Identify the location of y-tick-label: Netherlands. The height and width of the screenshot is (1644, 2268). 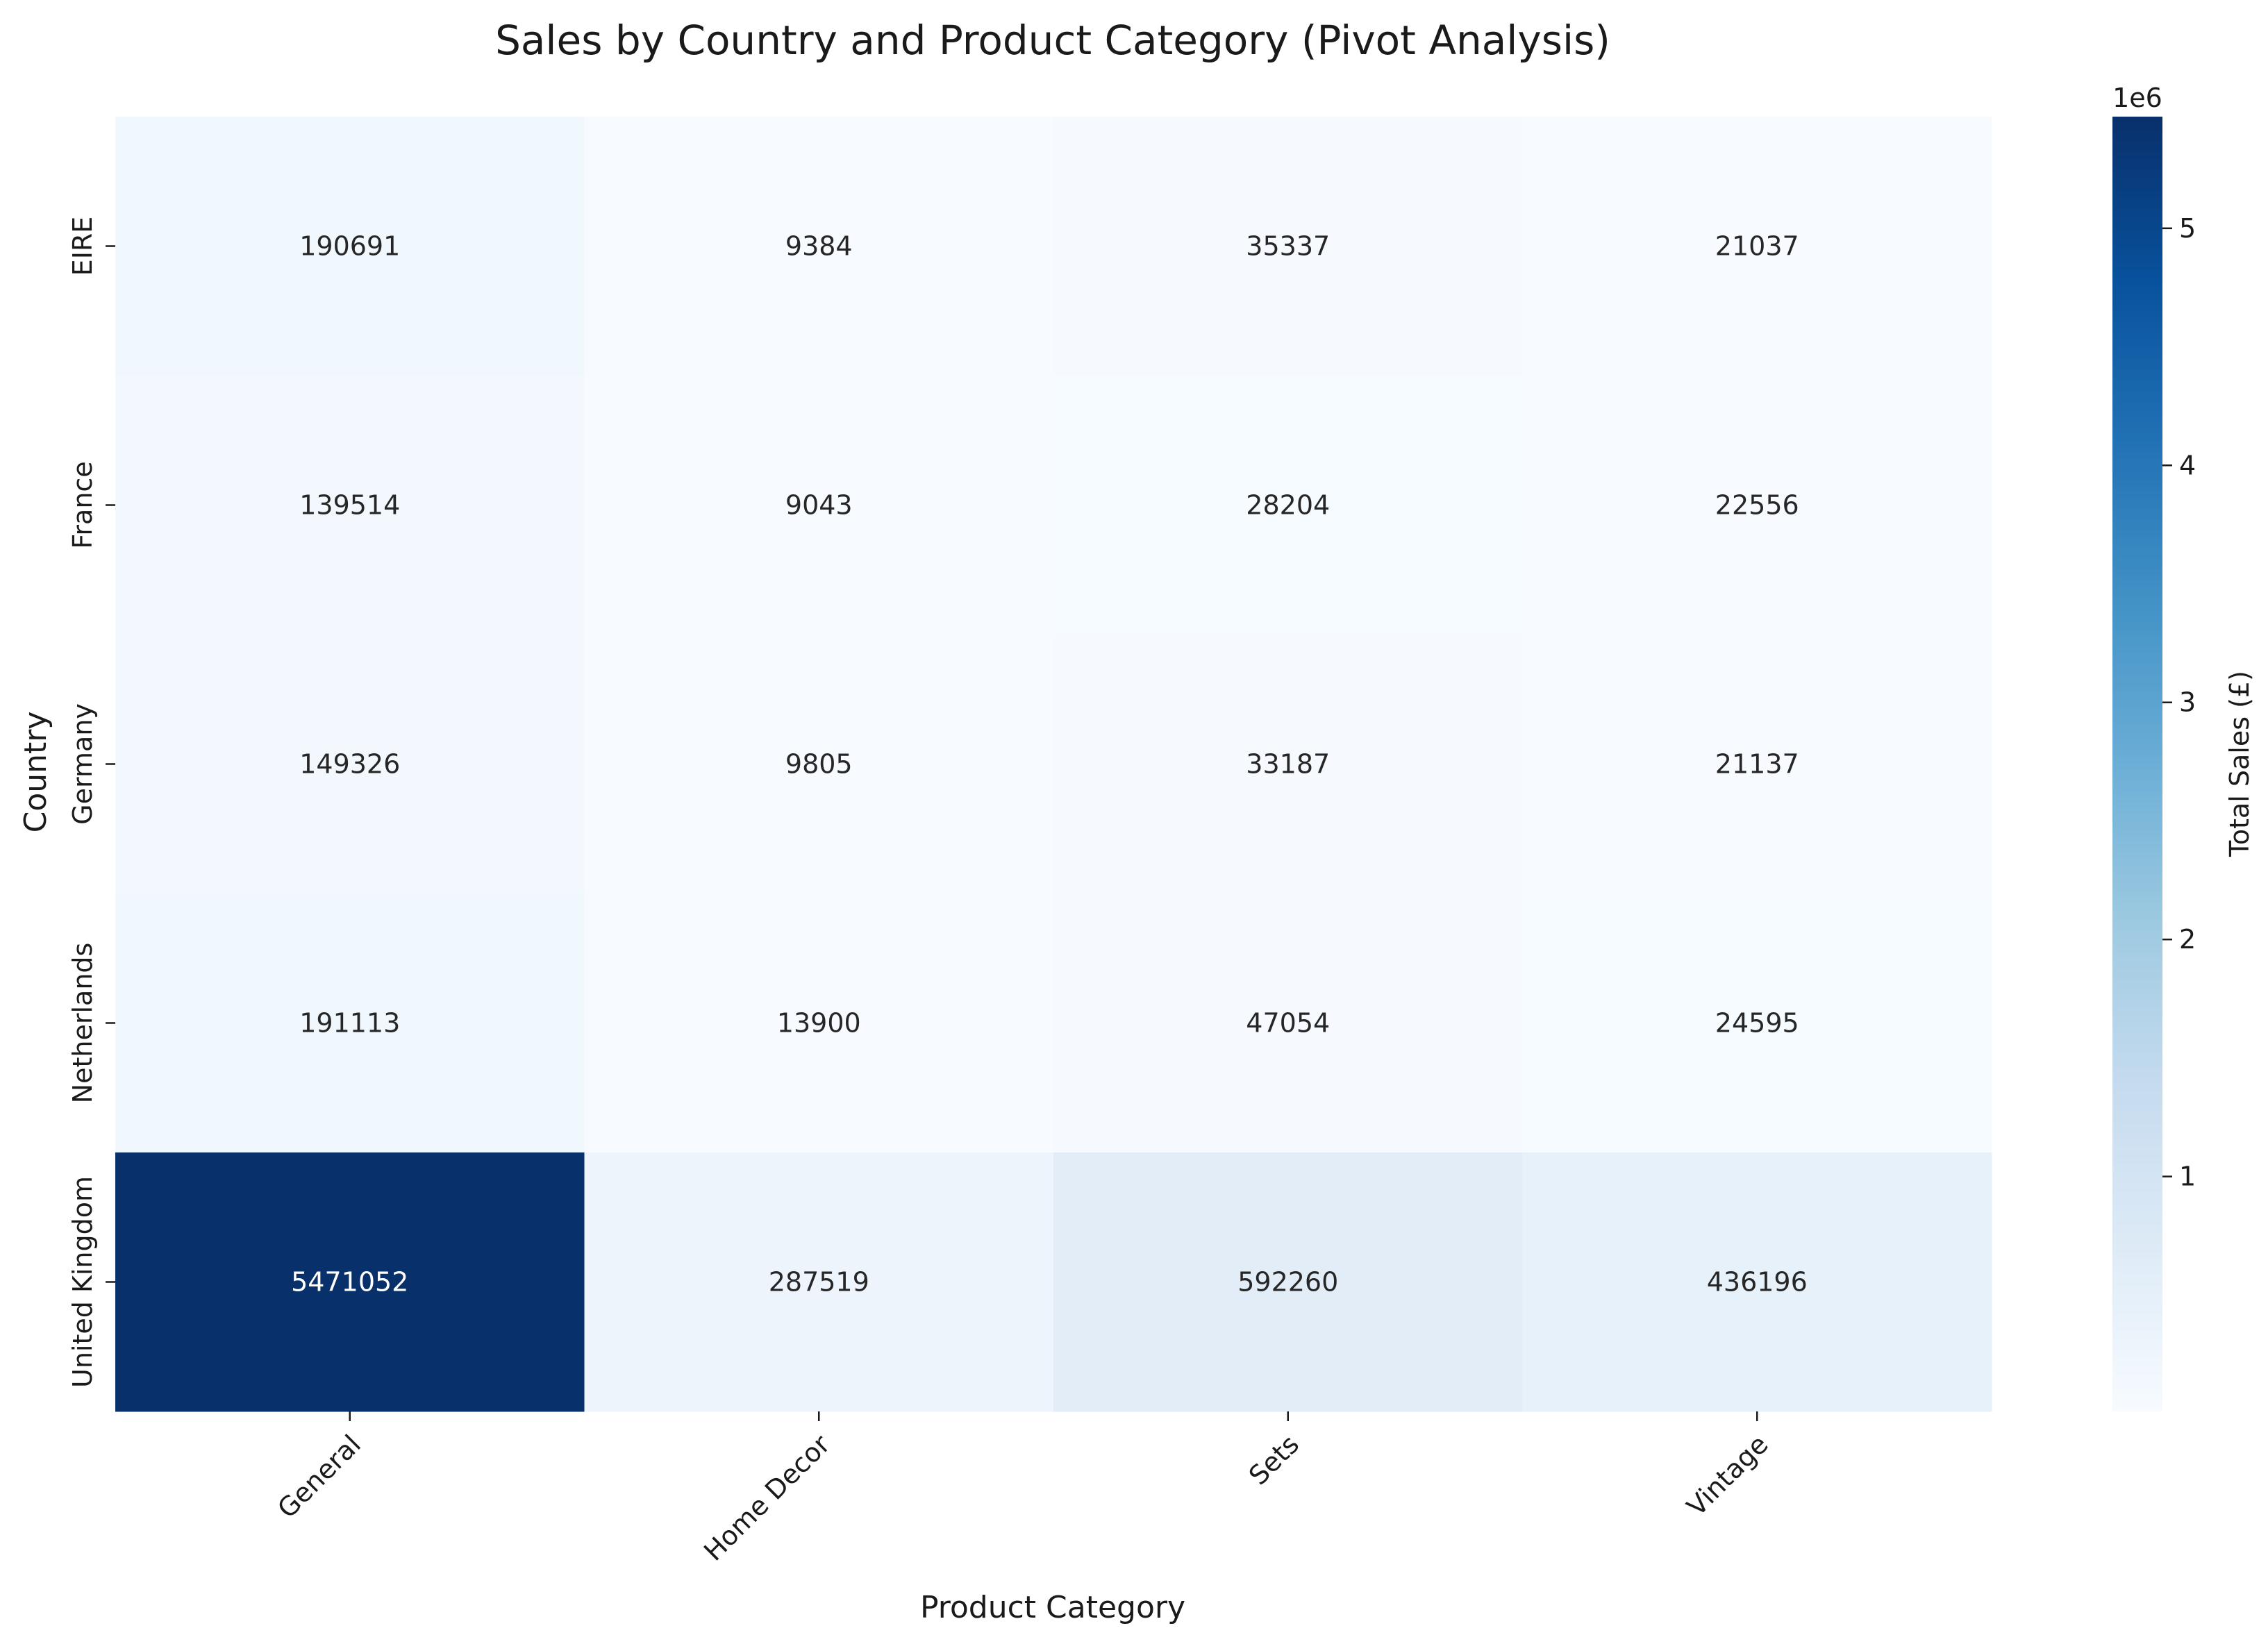
(82, 1024).